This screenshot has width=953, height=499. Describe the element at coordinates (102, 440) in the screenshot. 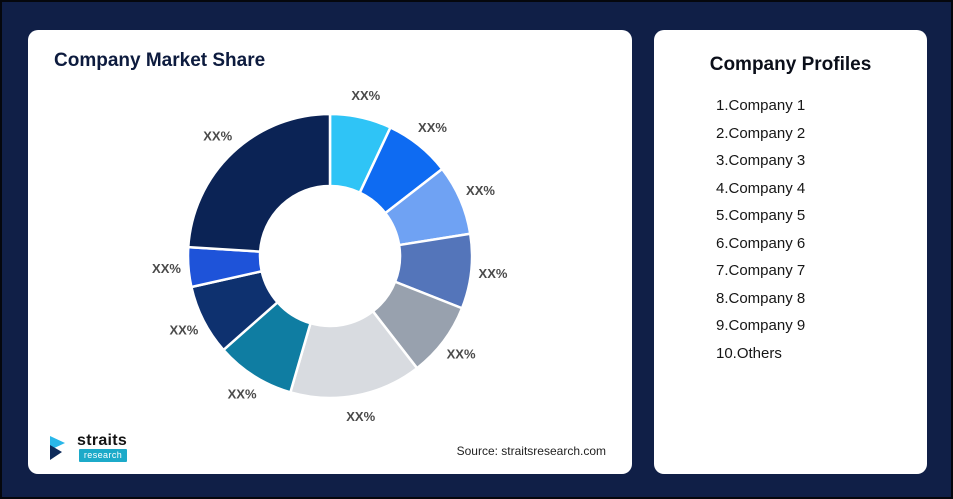

I see `logo-text: straits` at that location.